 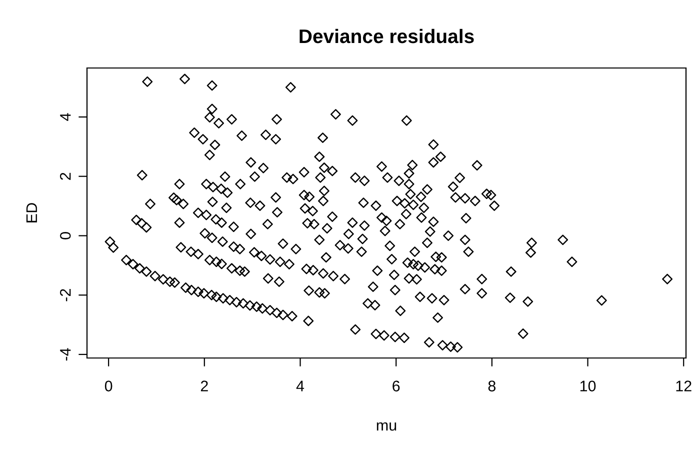 What do you see at coordinates (684, 386) in the screenshot?
I see `x-tick-label: 12` at bounding box center [684, 386].